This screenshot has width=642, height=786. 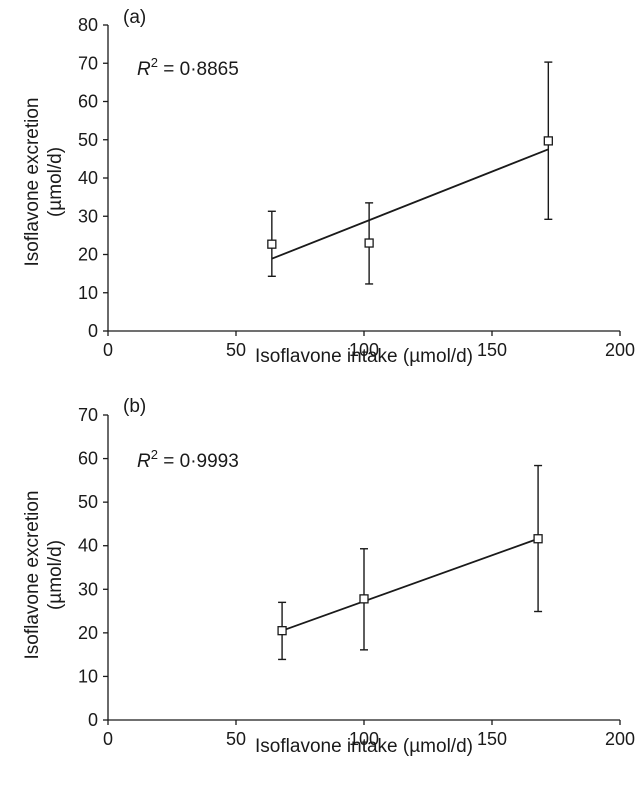 I want to click on x-axis-title-b: Isoflavone intake (µmol/d), so click(x=364, y=746).